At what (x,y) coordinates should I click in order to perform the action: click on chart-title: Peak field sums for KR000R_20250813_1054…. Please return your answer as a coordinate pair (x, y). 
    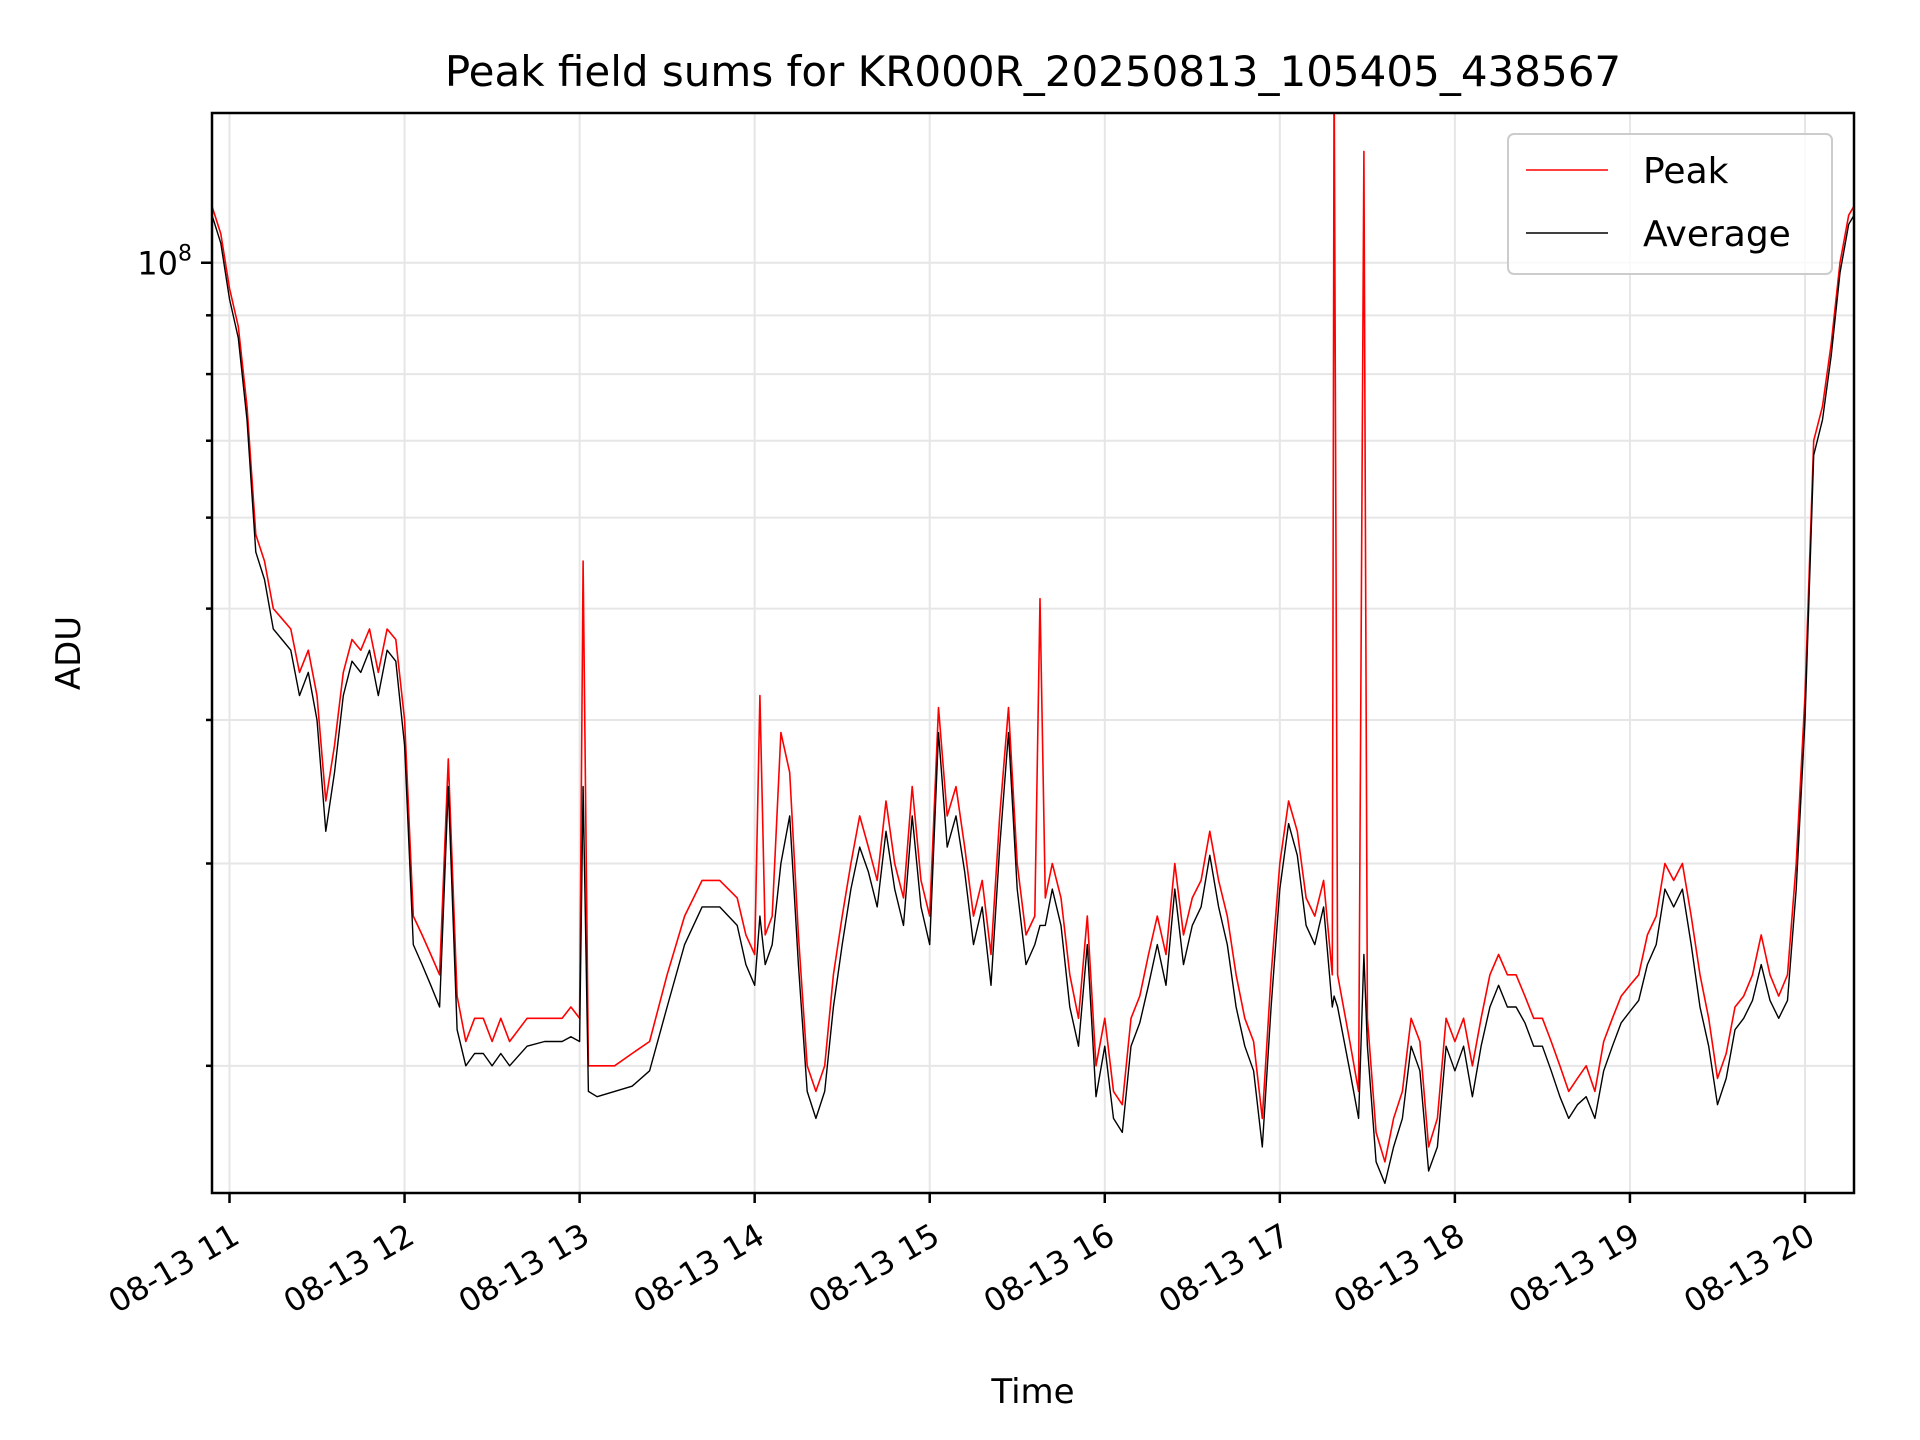
    Looking at the image, I should click on (1033, 71).